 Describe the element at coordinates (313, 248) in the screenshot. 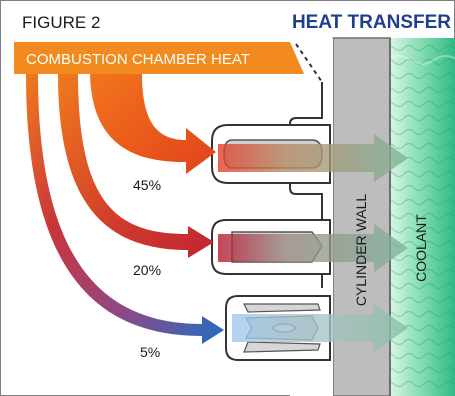

I see `heat-beam-middle` at that location.